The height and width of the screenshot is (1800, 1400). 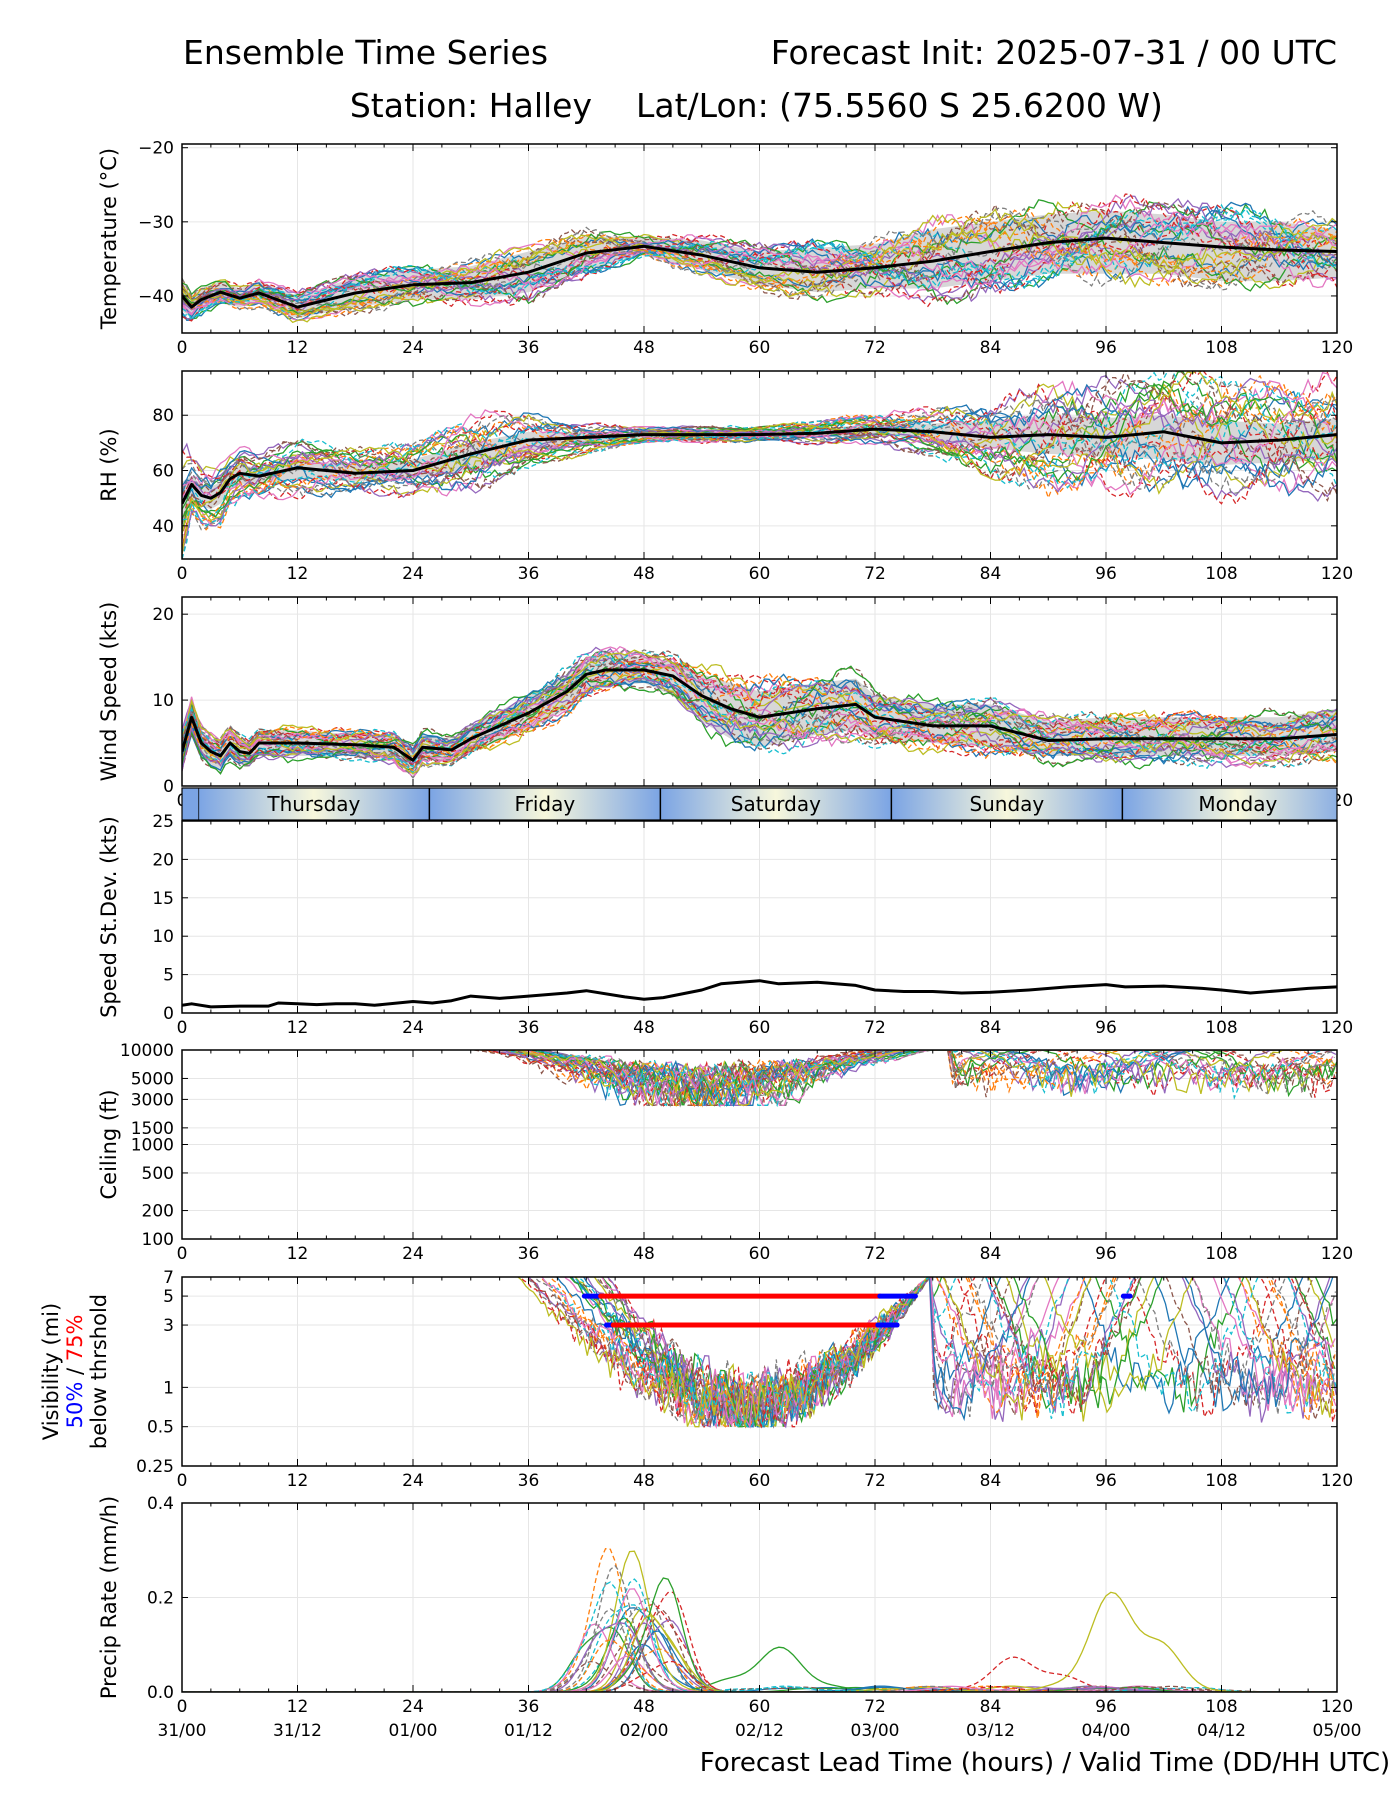 I want to click on y-axis-label: RH (%), so click(x=109, y=464).